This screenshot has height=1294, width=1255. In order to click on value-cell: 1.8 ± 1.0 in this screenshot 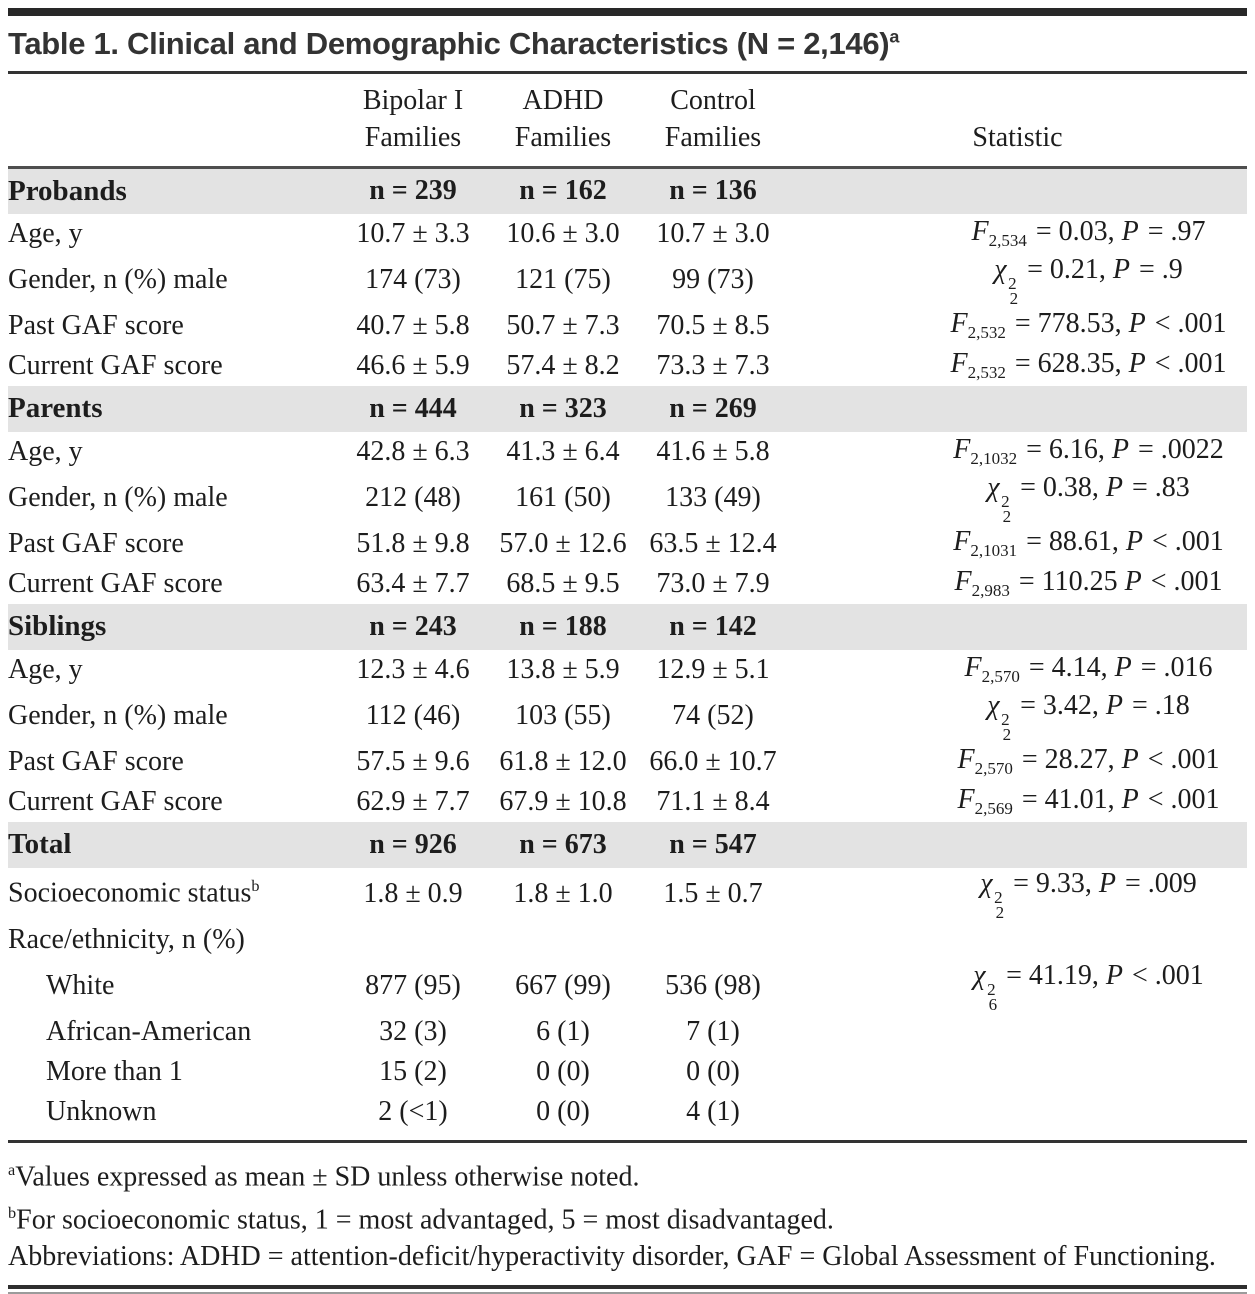, I will do `click(563, 893)`.